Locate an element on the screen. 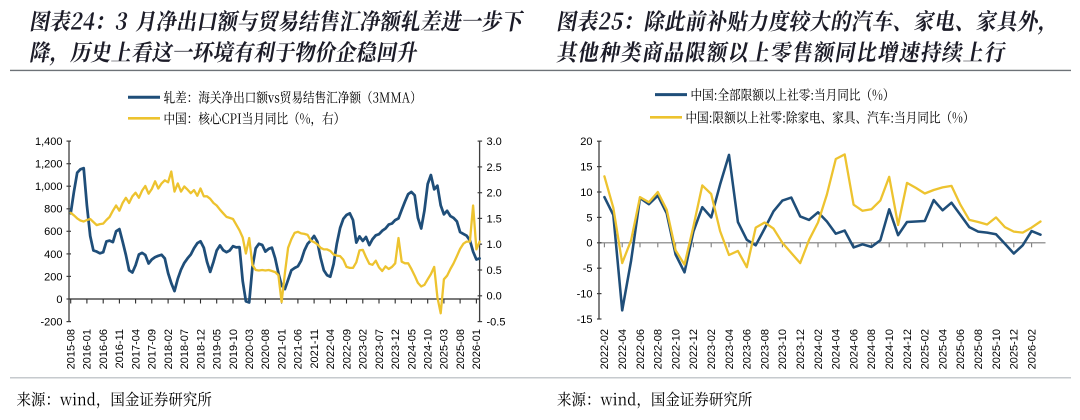 The image size is (1080, 420). svg-text: 5 is located at coordinates (589, 218).